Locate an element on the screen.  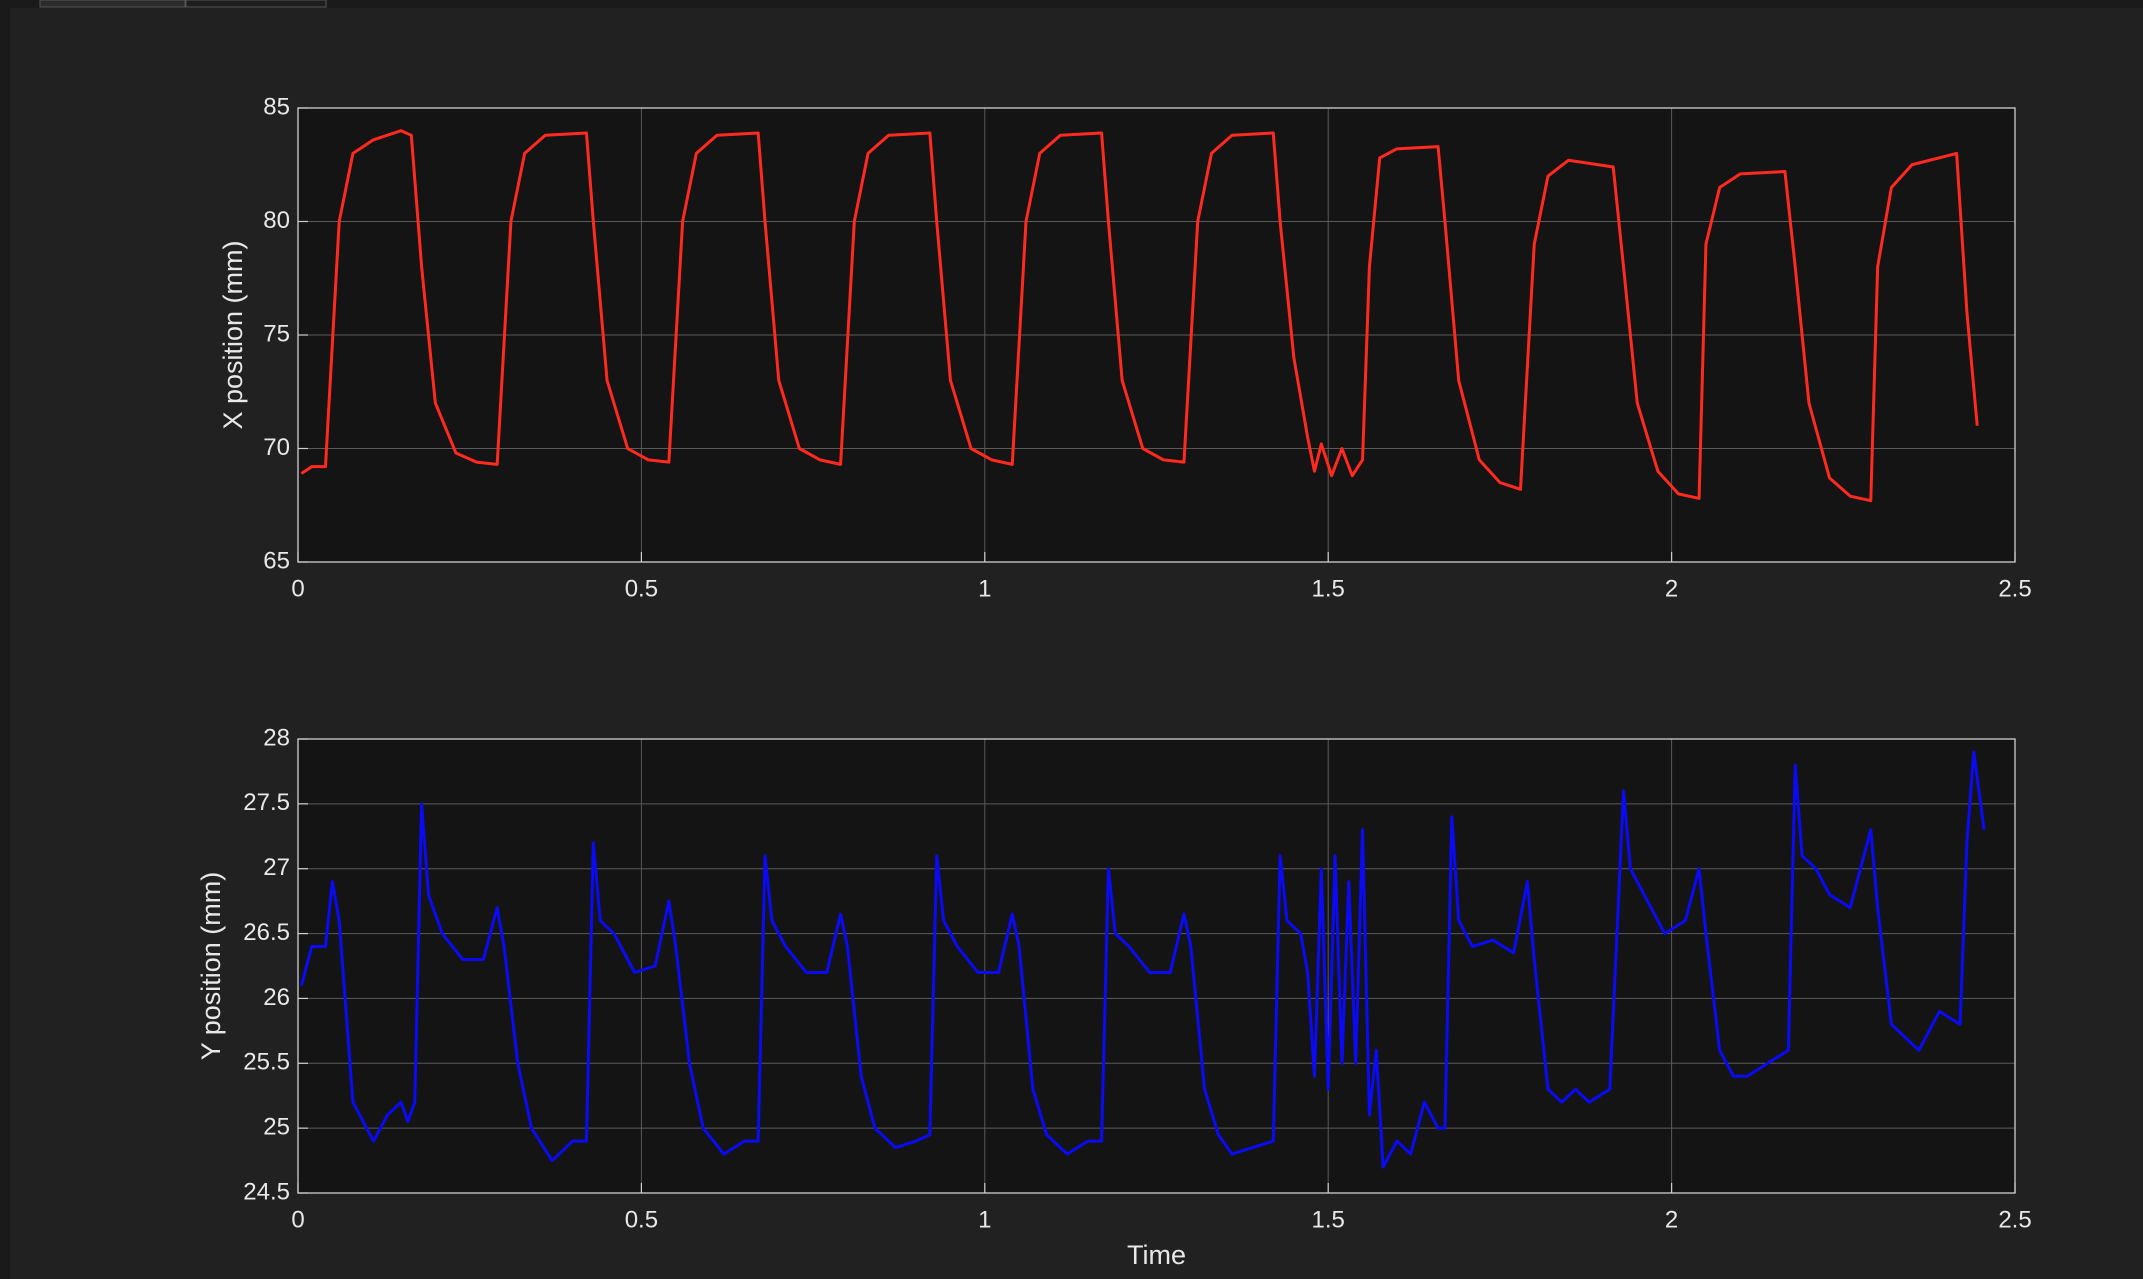
y-tick-label: 27 is located at coordinates (276, 867).